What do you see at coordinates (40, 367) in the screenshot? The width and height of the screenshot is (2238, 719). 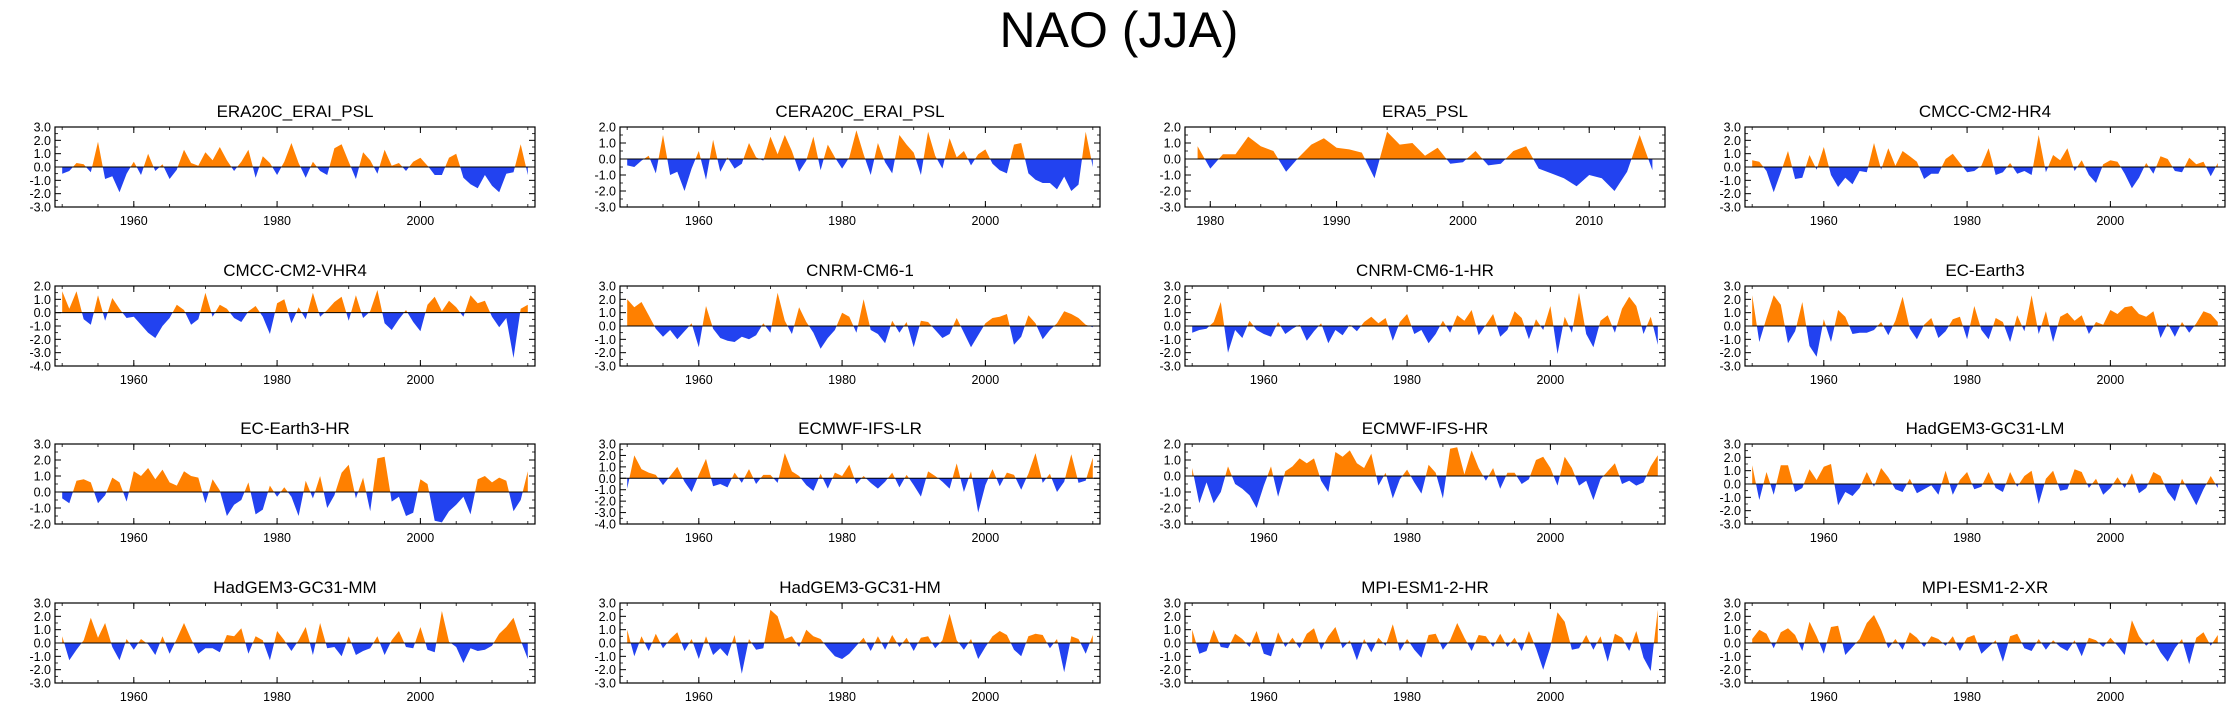 I see `y-tick-label: -4.0` at bounding box center [40, 367].